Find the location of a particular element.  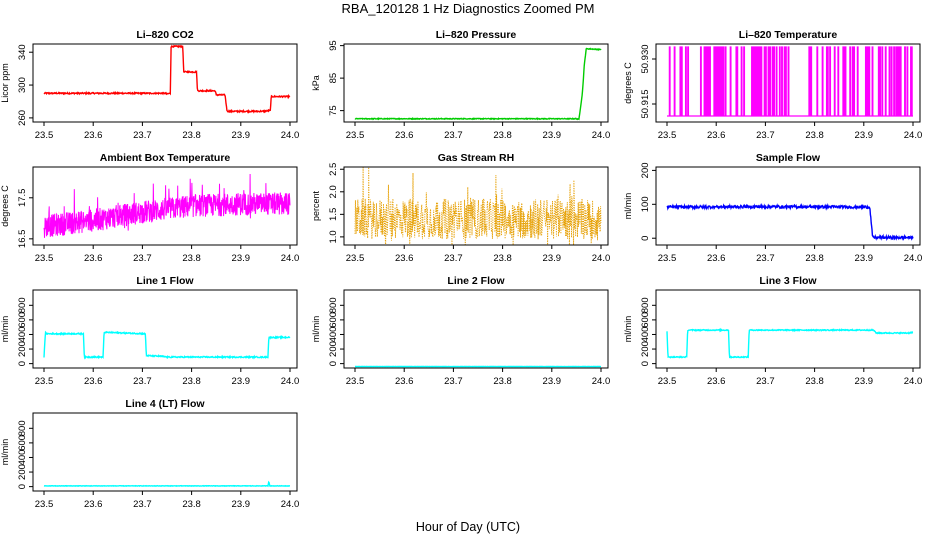

y-tick-label: 50.930 is located at coordinates (645, 58).